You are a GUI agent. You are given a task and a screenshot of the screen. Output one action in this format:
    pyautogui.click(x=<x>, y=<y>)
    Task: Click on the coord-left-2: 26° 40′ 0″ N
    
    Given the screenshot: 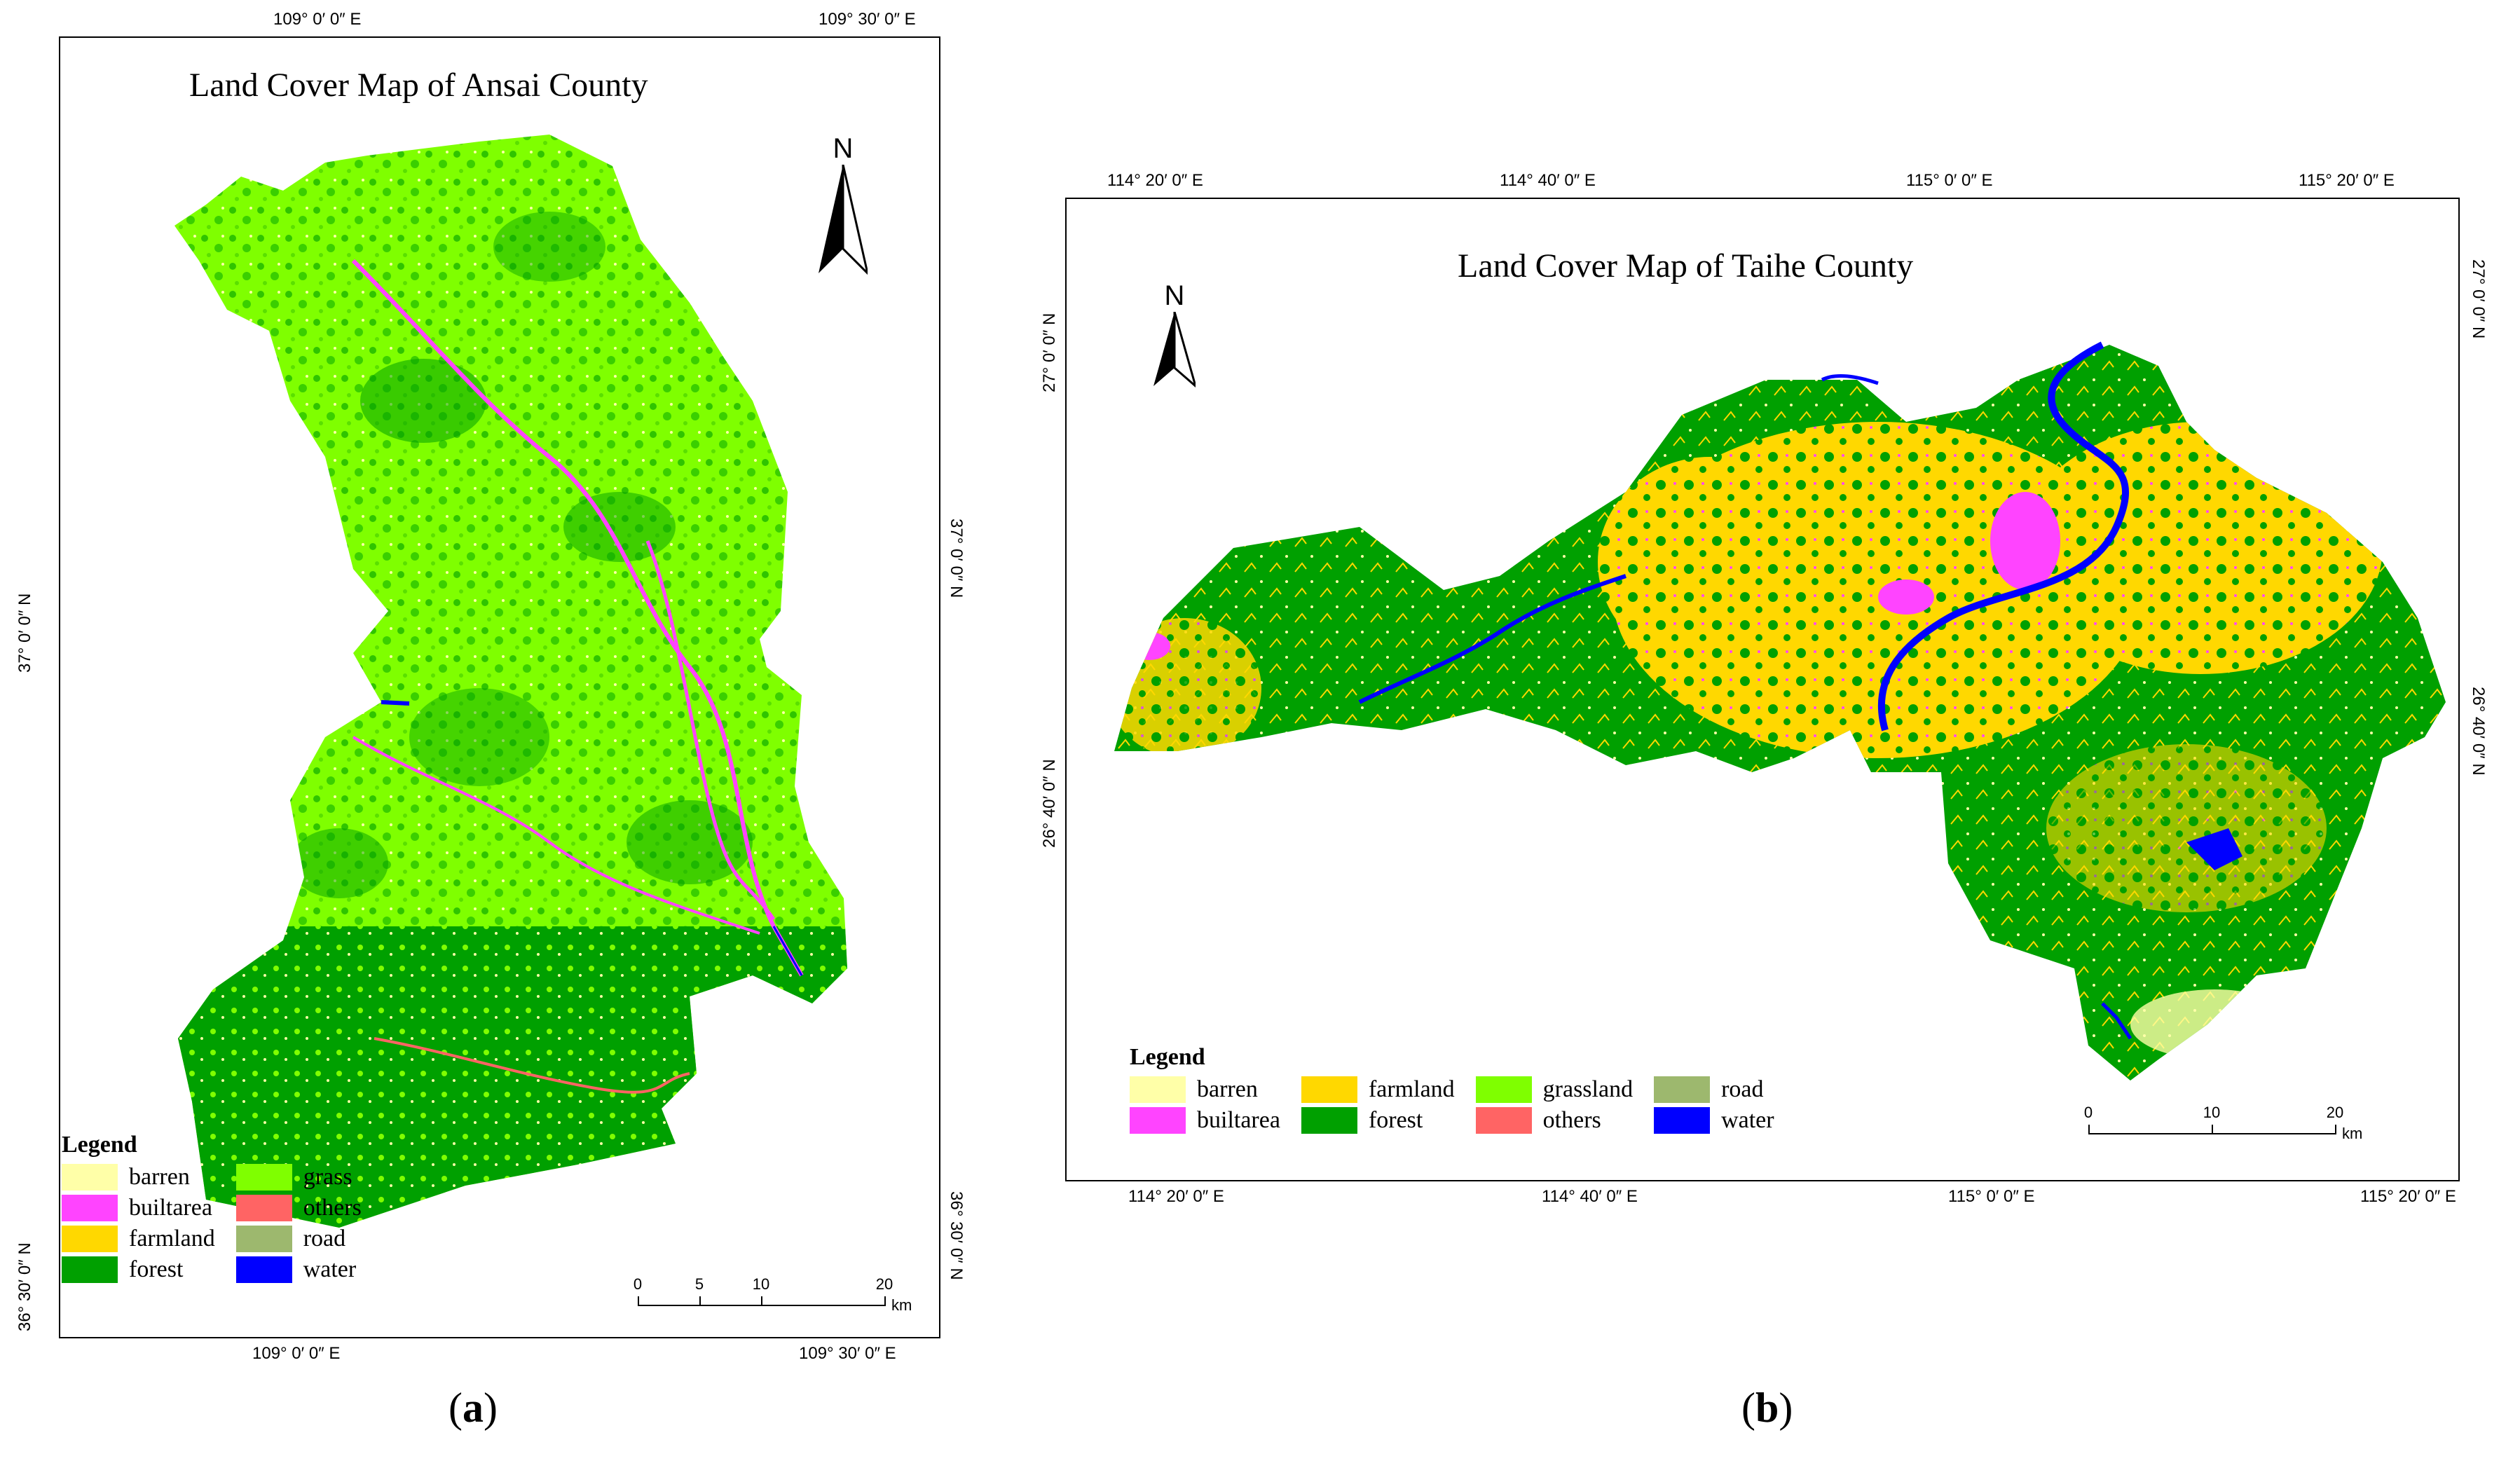 What is the action you would take?
    pyautogui.click(x=1049, y=803)
    